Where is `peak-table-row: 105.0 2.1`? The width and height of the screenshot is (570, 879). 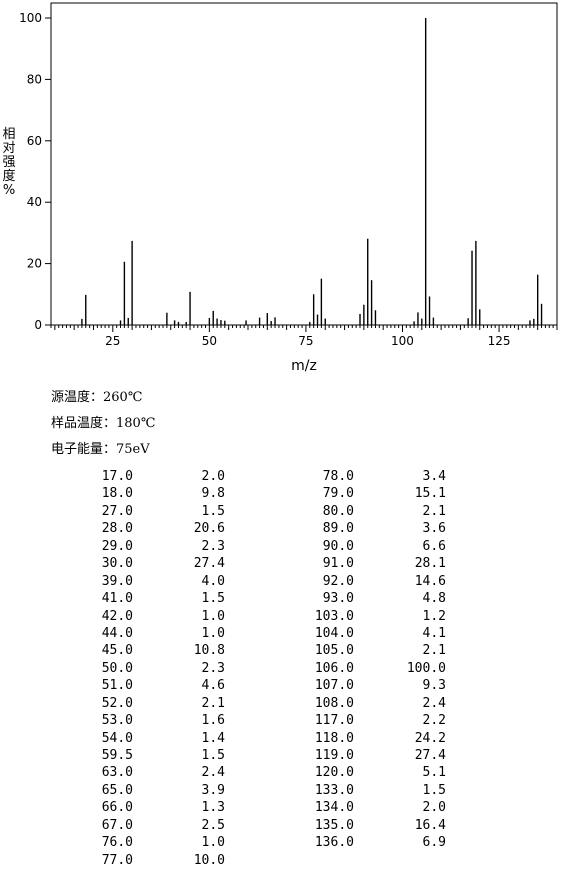
peak-table-row: 105.0 2.1 is located at coordinates (285, 650).